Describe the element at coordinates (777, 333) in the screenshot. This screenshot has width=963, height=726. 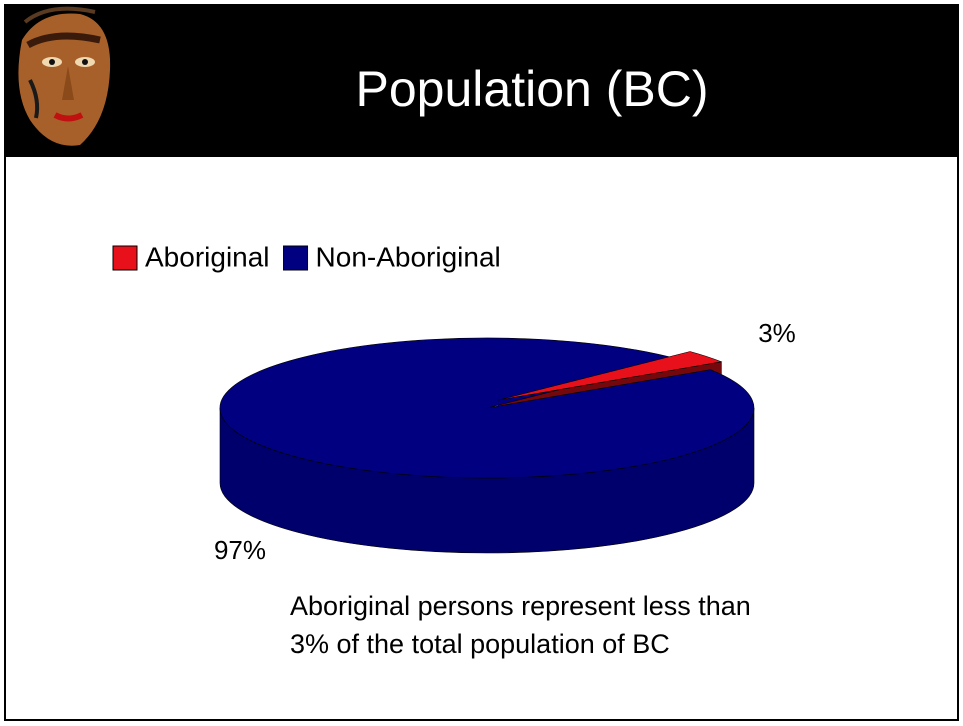
I see `data-label: 3%` at that location.